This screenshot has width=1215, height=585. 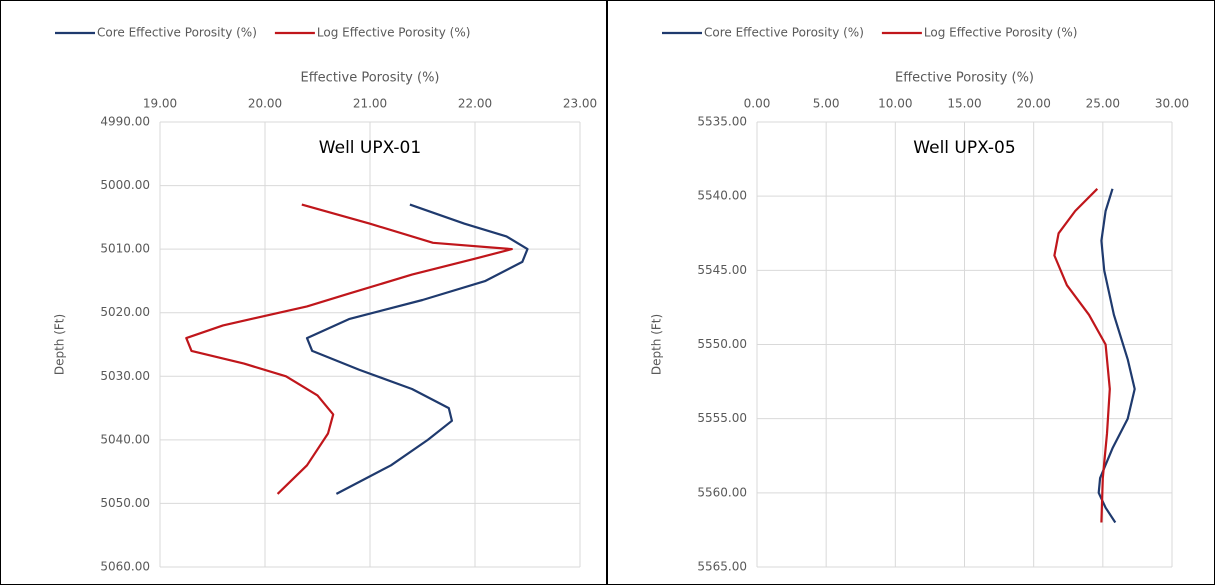 What do you see at coordinates (826, 104) in the screenshot?
I see `x-tick-label: 5.00` at bounding box center [826, 104].